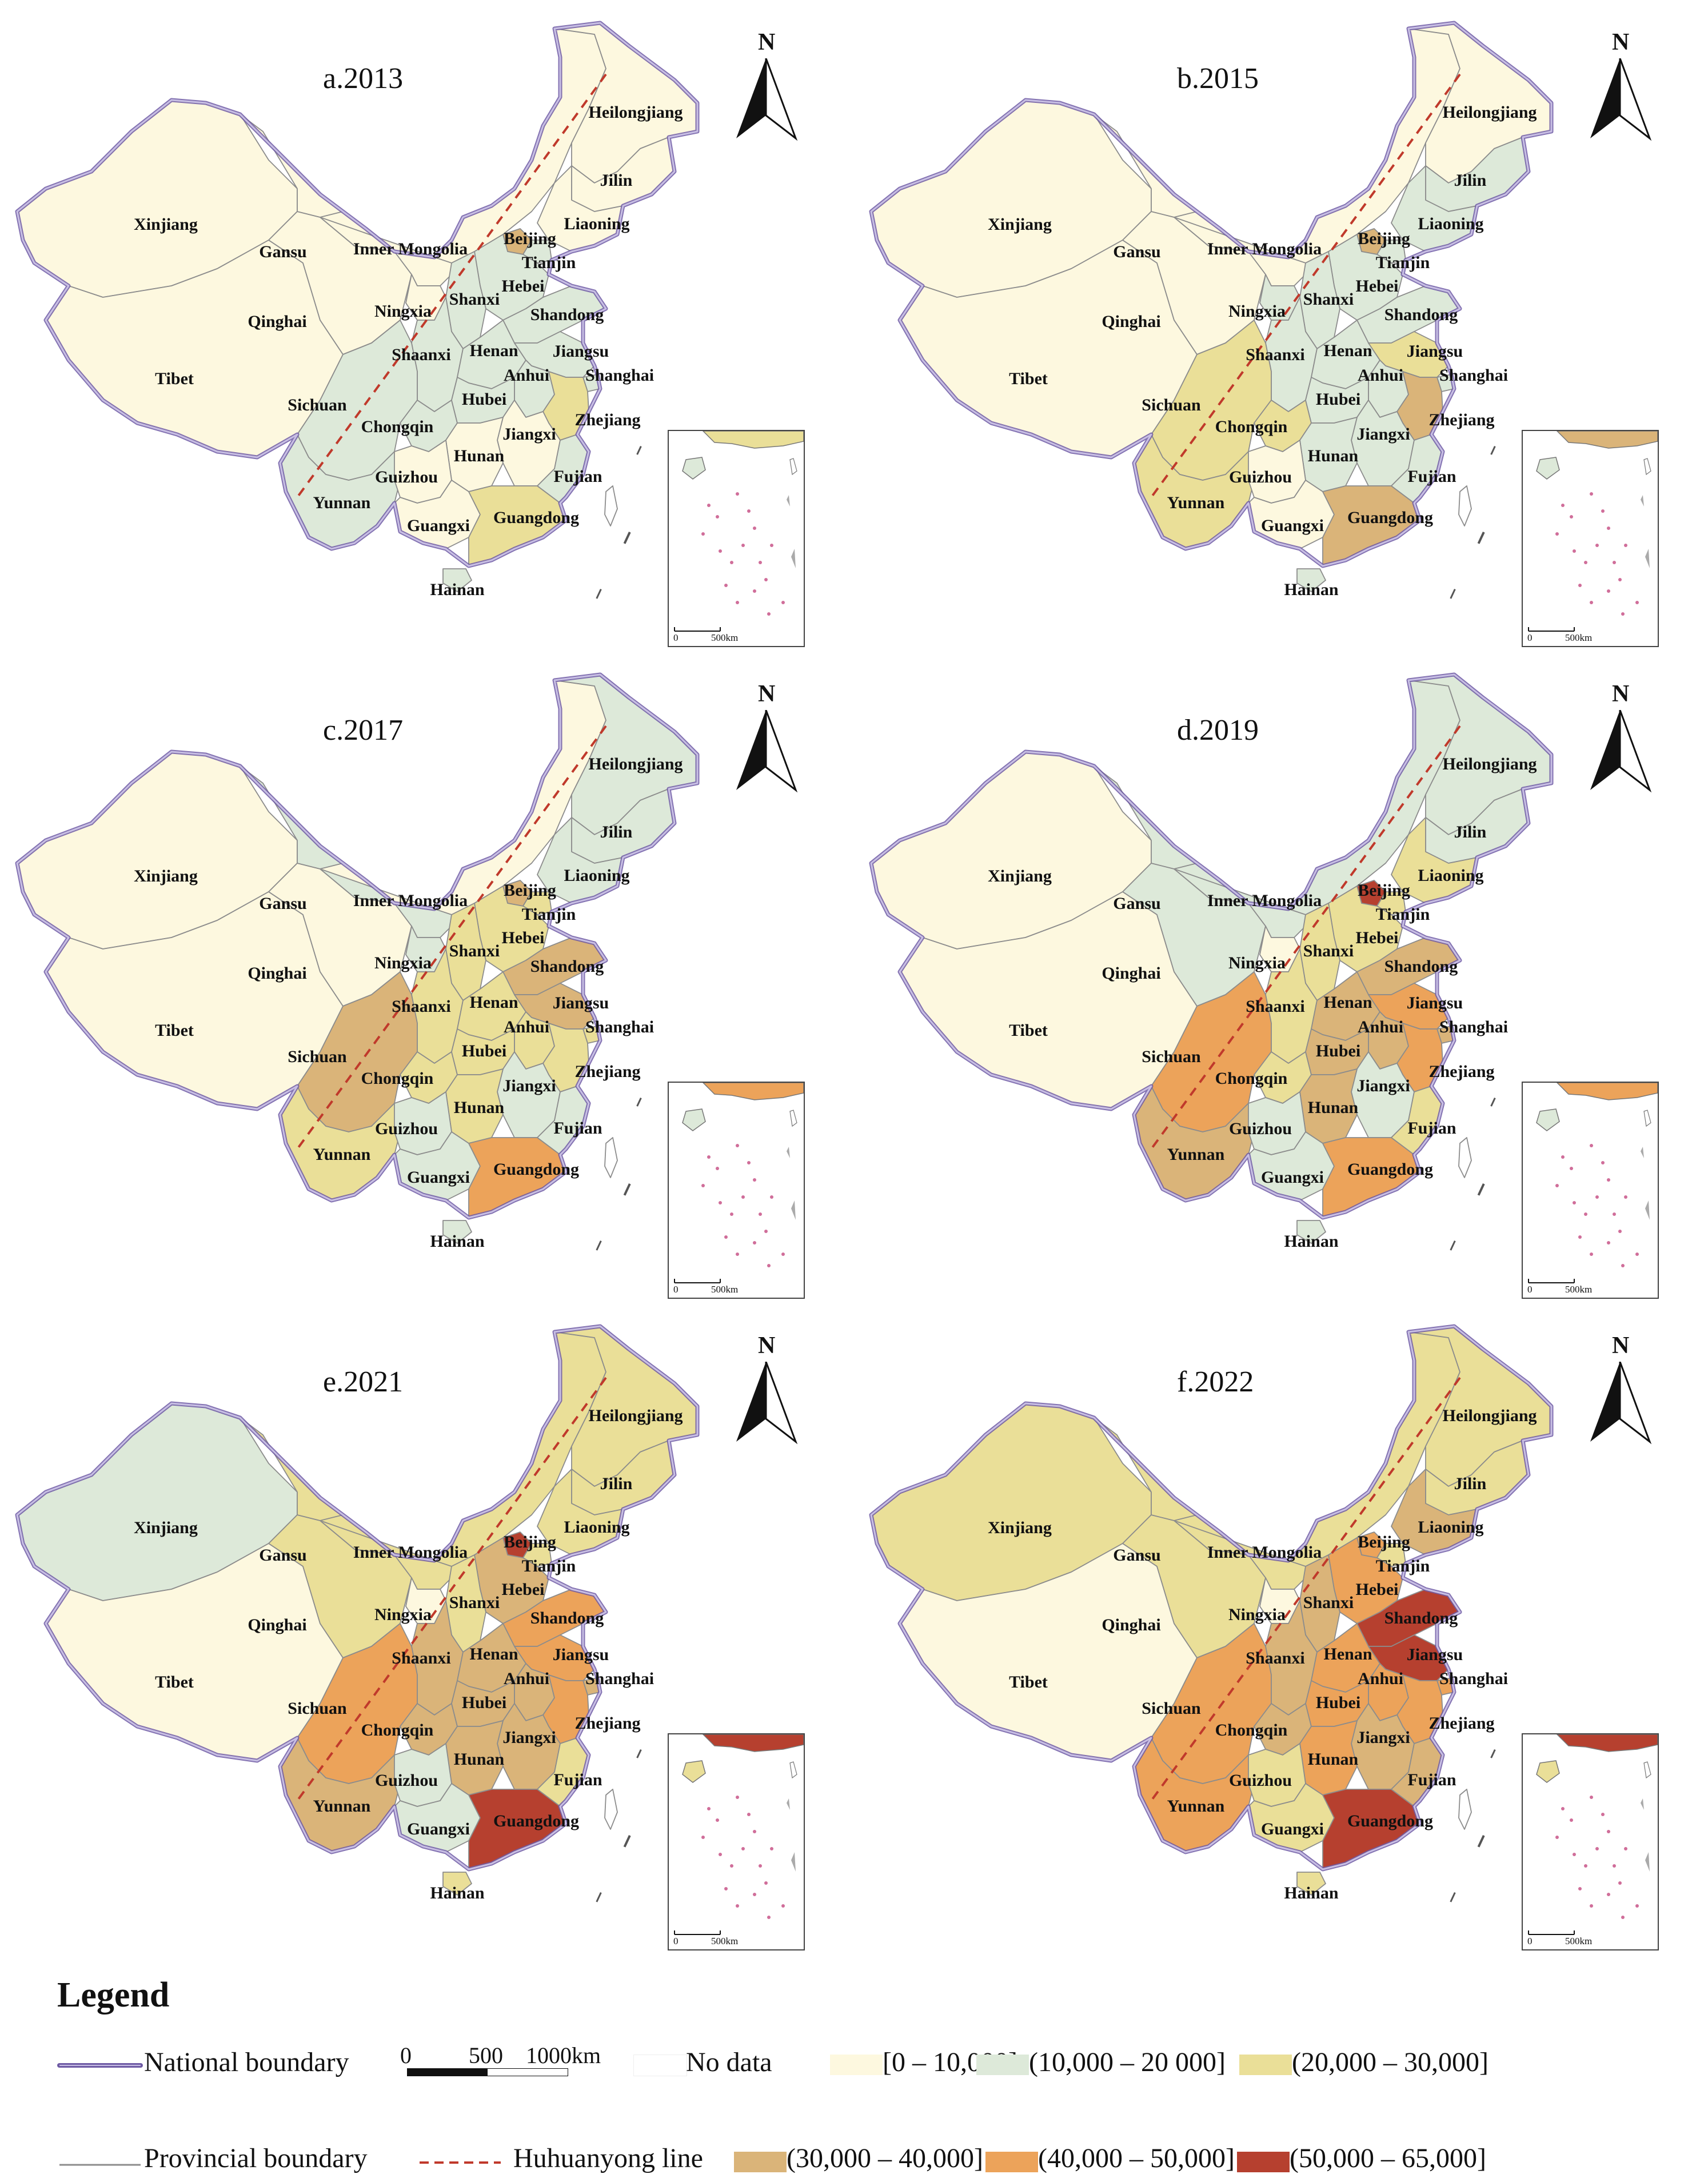 This screenshot has height=2174, width=1708. I want to click on province-label: Heilongjiang, so click(635, 764).